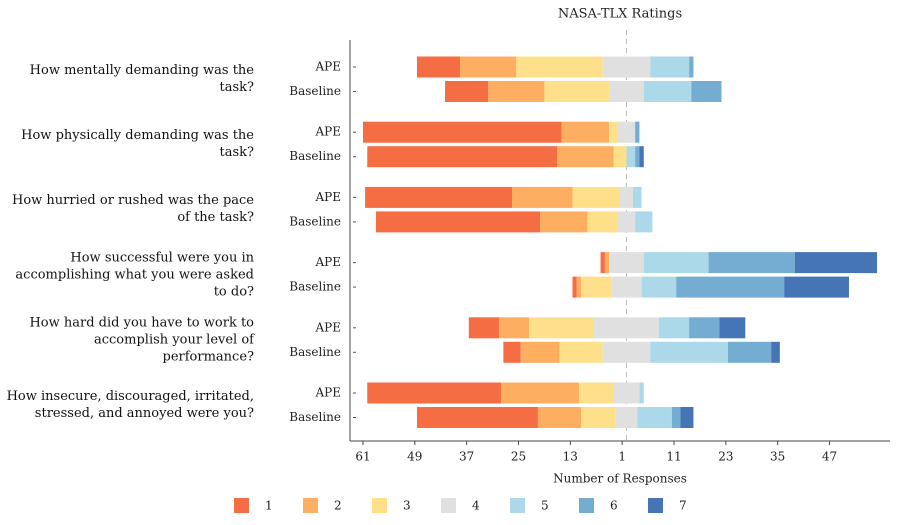  Describe the element at coordinates (673, 457) in the screenshot. I see `x-tick-label: 11` at that location.